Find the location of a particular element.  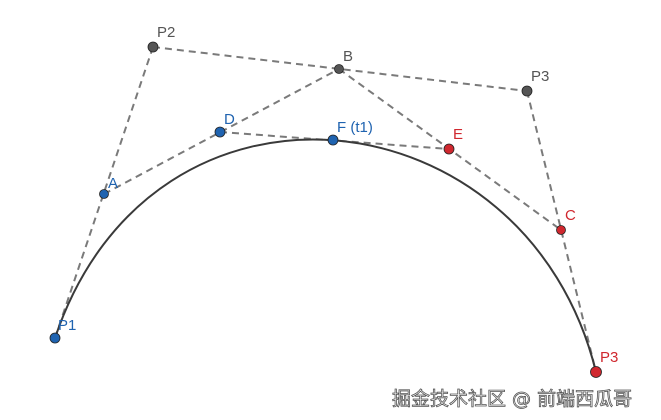

label-D: D is located at coordinates (229, 119).